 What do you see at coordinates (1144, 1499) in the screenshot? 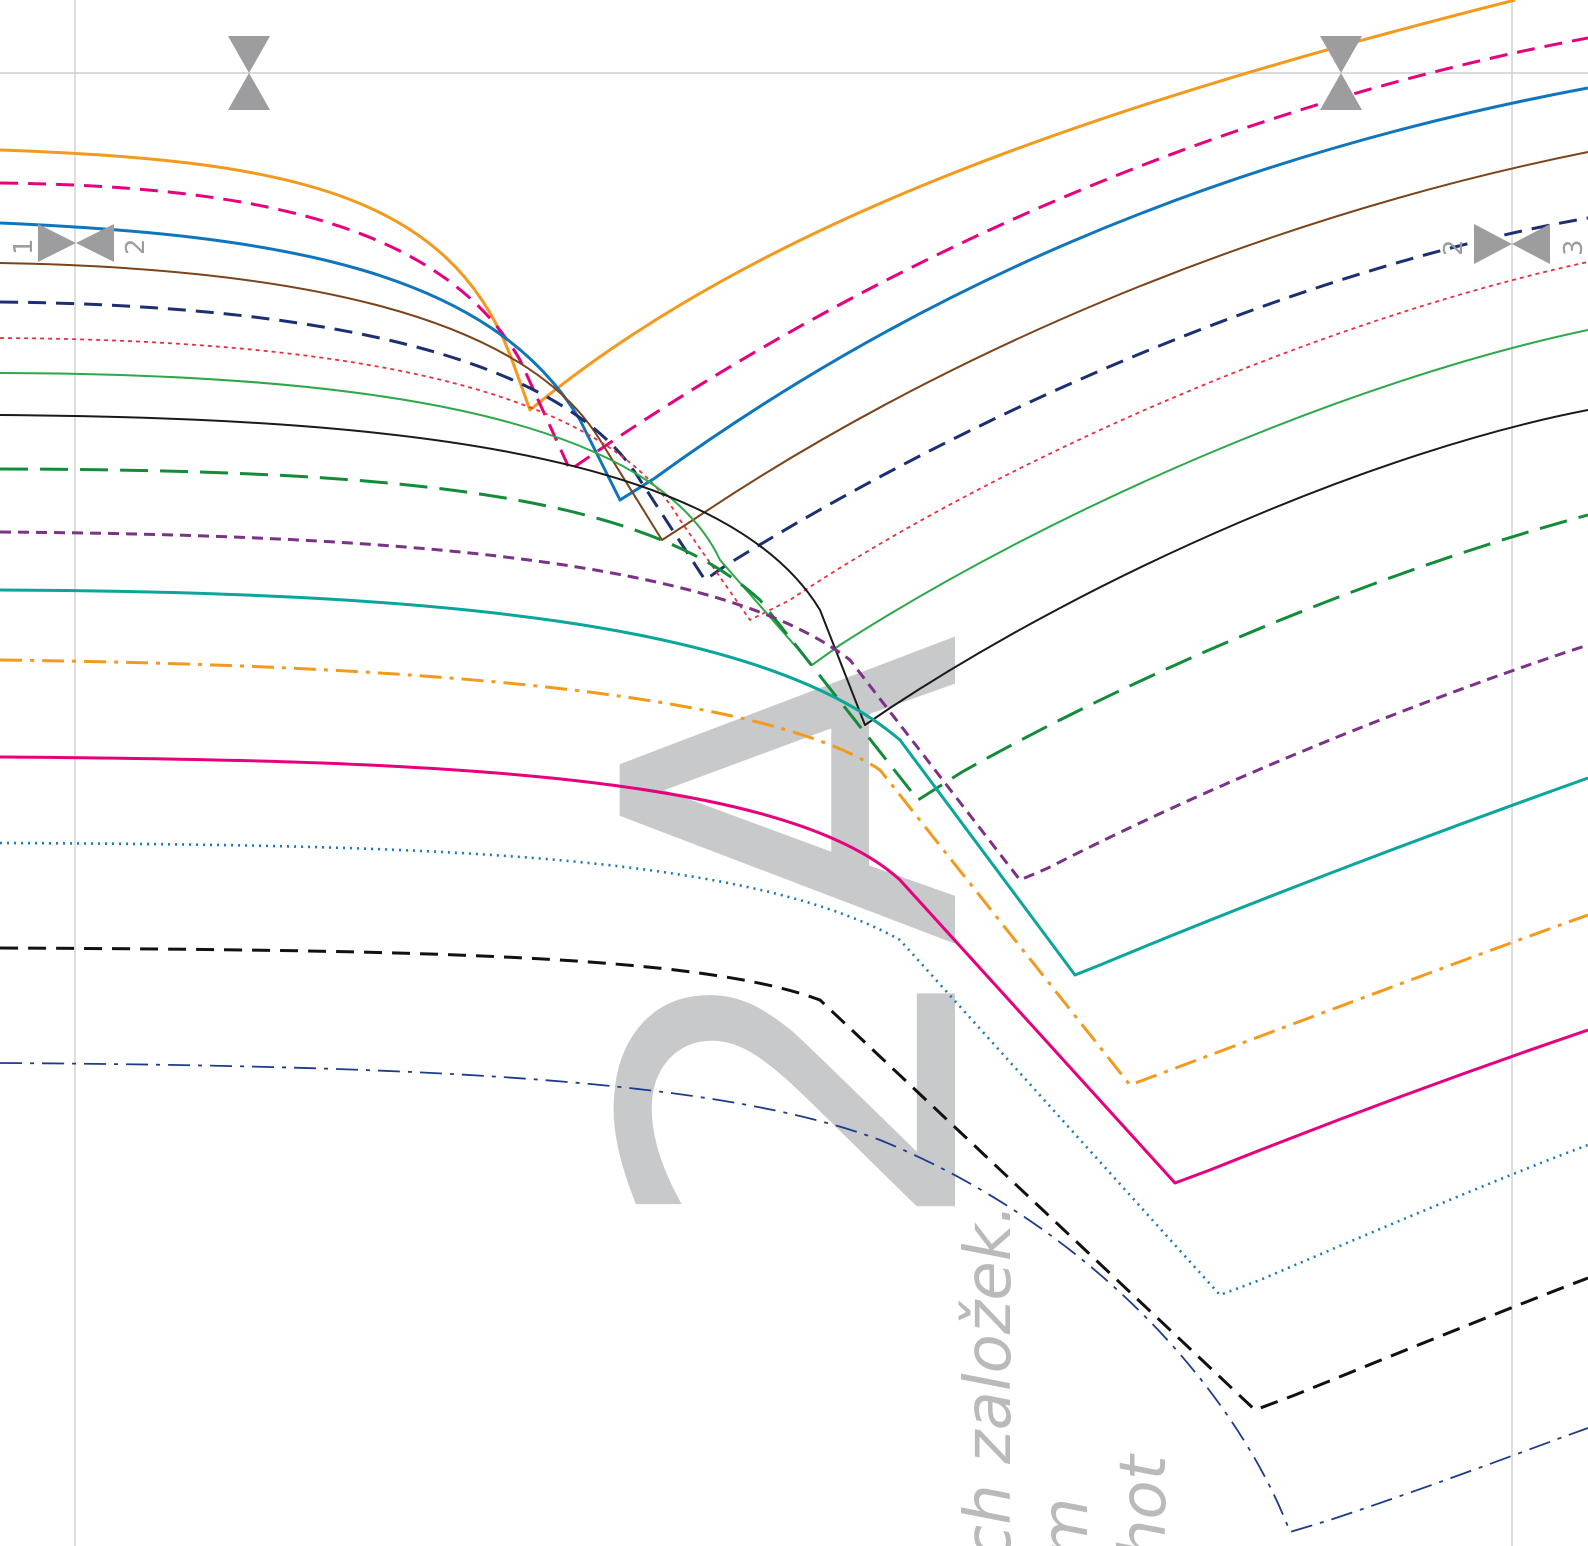
I see `instruction-note-3: hot` at bounding box center [1144, 1499].